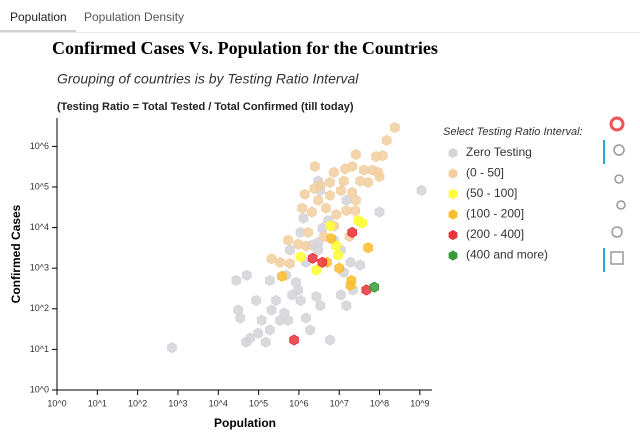 The height and width of the screenshot is (438, 640). Describe the element at coordinates (339, 403) in the screenshot. I see `x-tick-label: 10^7` at that location.